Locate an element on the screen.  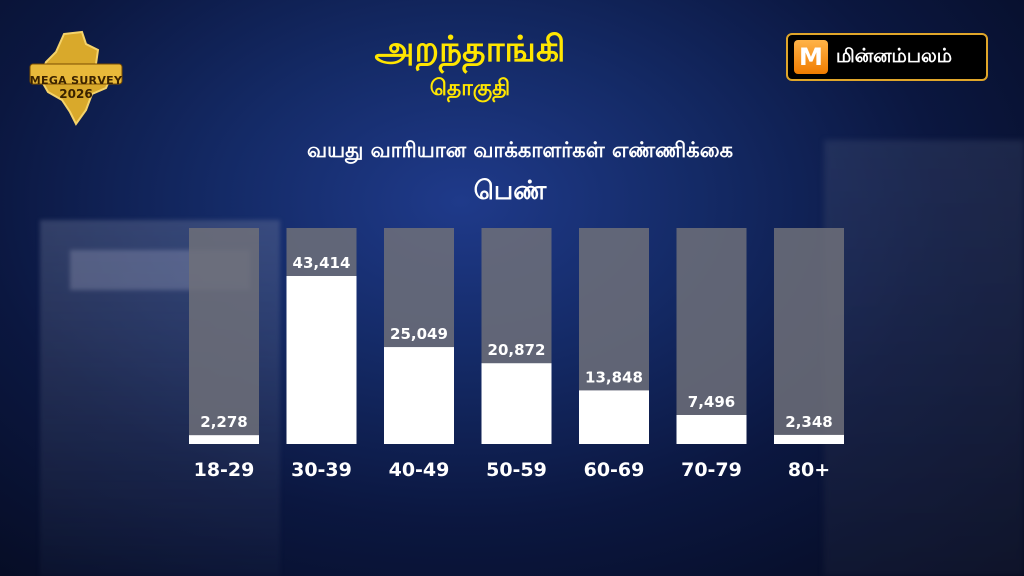
brand-logo: M மின்னம்பலம் is located at coordinates (887, 57).